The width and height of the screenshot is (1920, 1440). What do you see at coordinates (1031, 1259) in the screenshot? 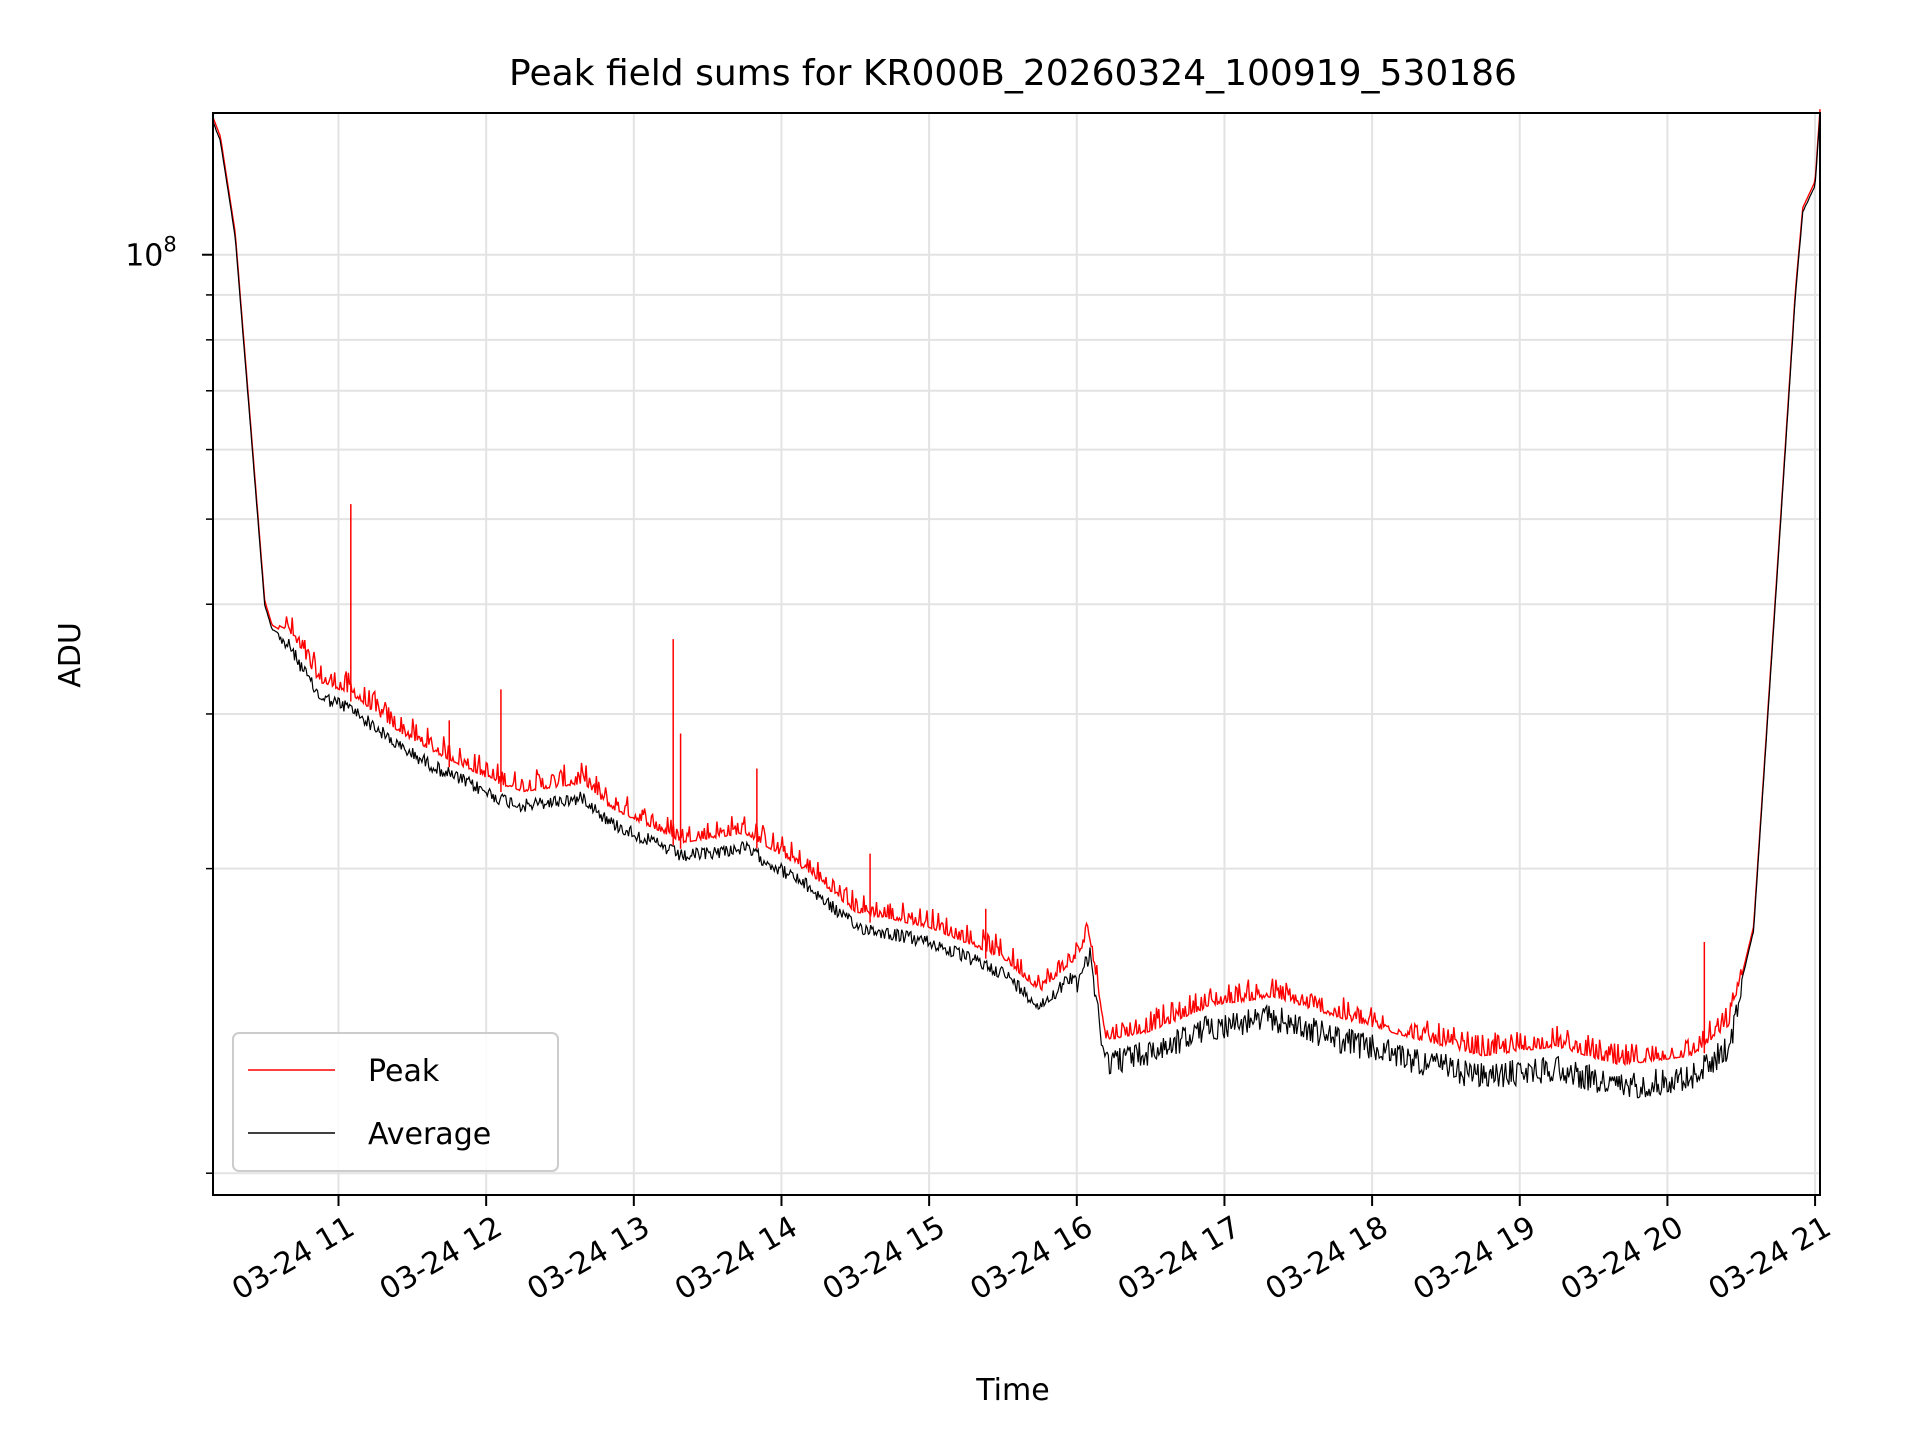
I see `x-tick-label: 03-24 16` at bounding box center [1031, 1259].